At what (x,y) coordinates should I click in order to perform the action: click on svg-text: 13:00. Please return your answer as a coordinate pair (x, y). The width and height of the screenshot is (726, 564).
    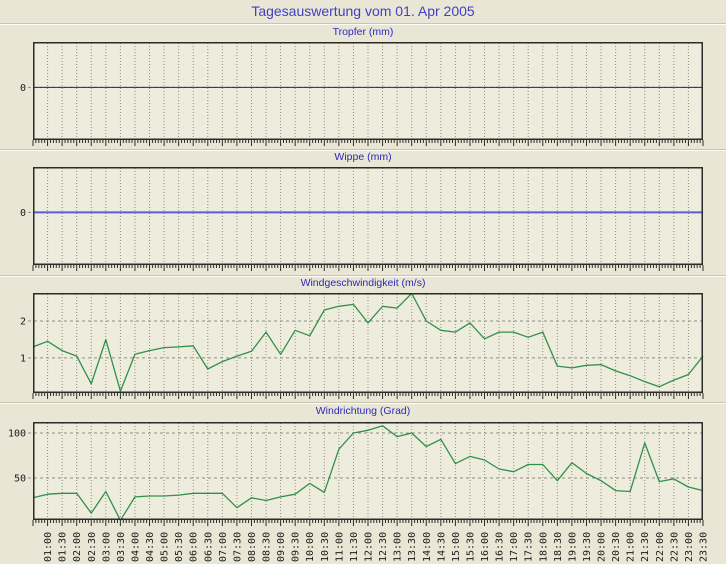
    Looking at the image, I should click on (398, 547).